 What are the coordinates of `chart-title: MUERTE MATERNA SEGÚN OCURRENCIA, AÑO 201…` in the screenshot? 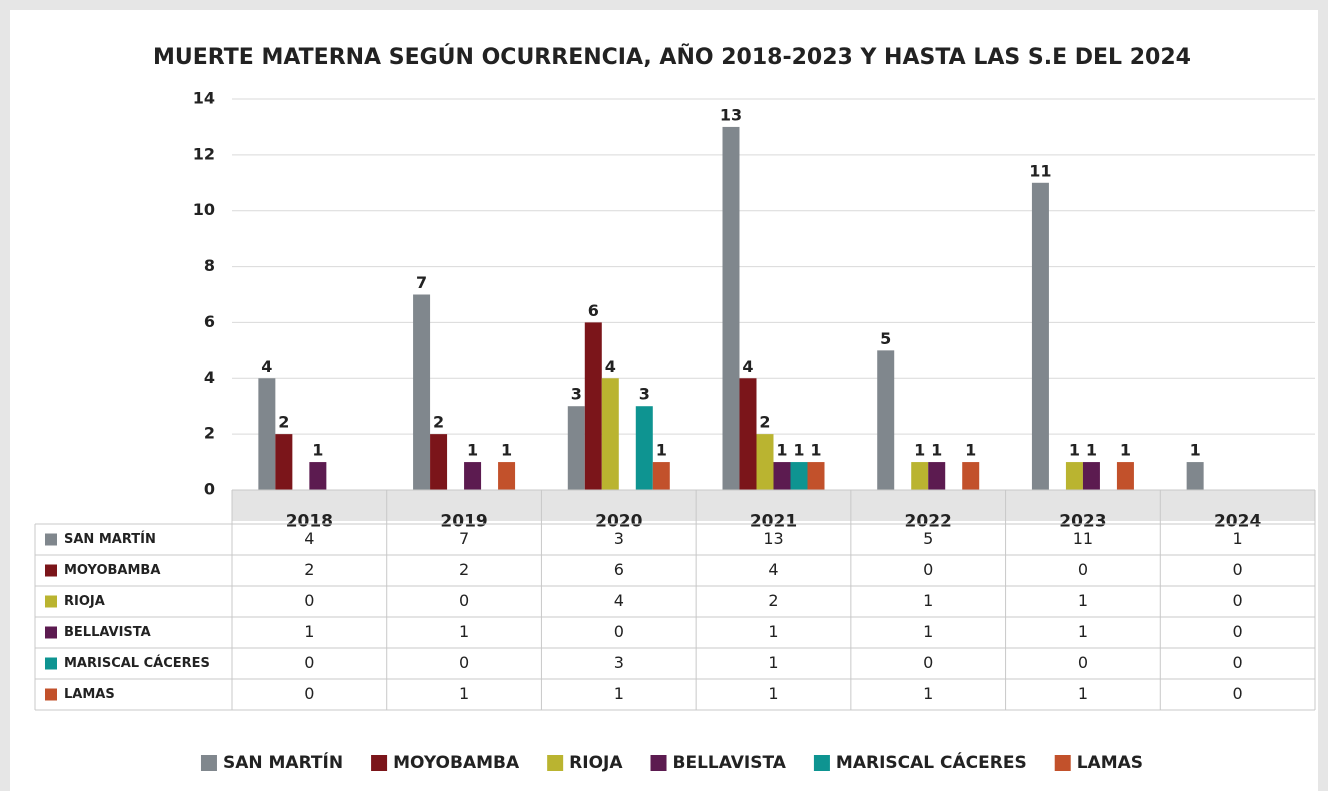 It's located at (672, 57).